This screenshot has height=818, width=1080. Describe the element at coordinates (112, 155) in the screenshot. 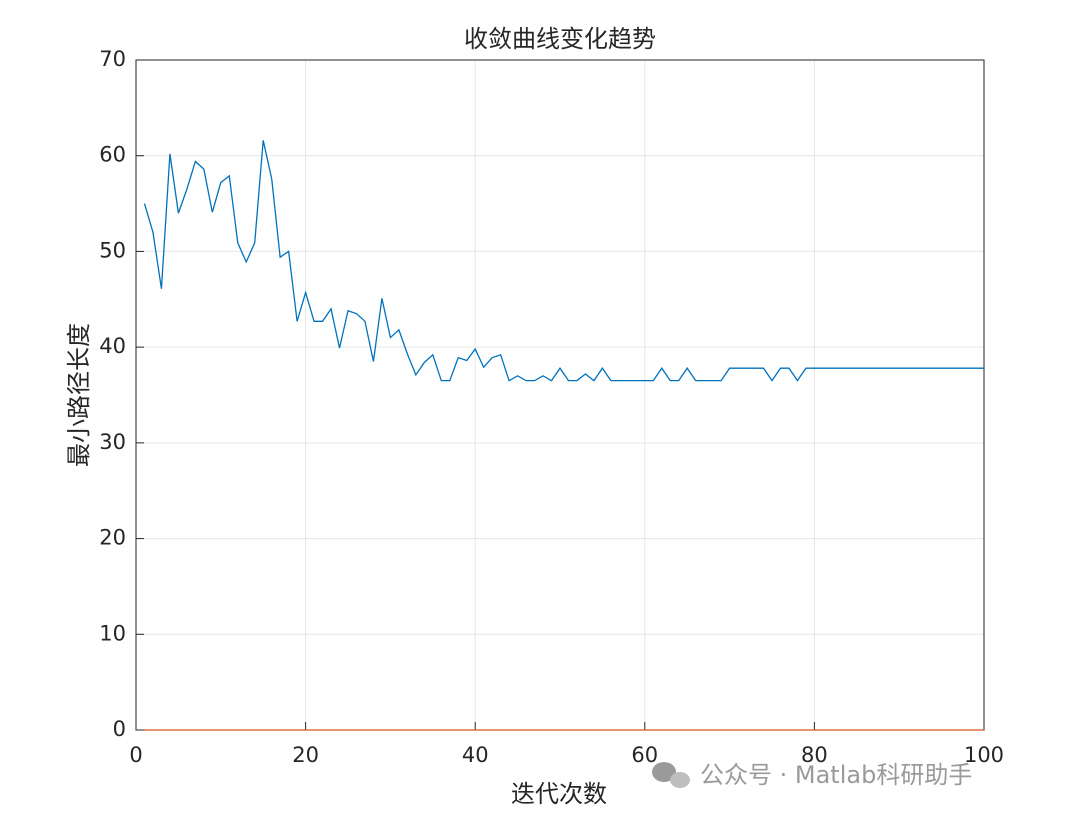

I see `y-tick-label: 60` at that location.